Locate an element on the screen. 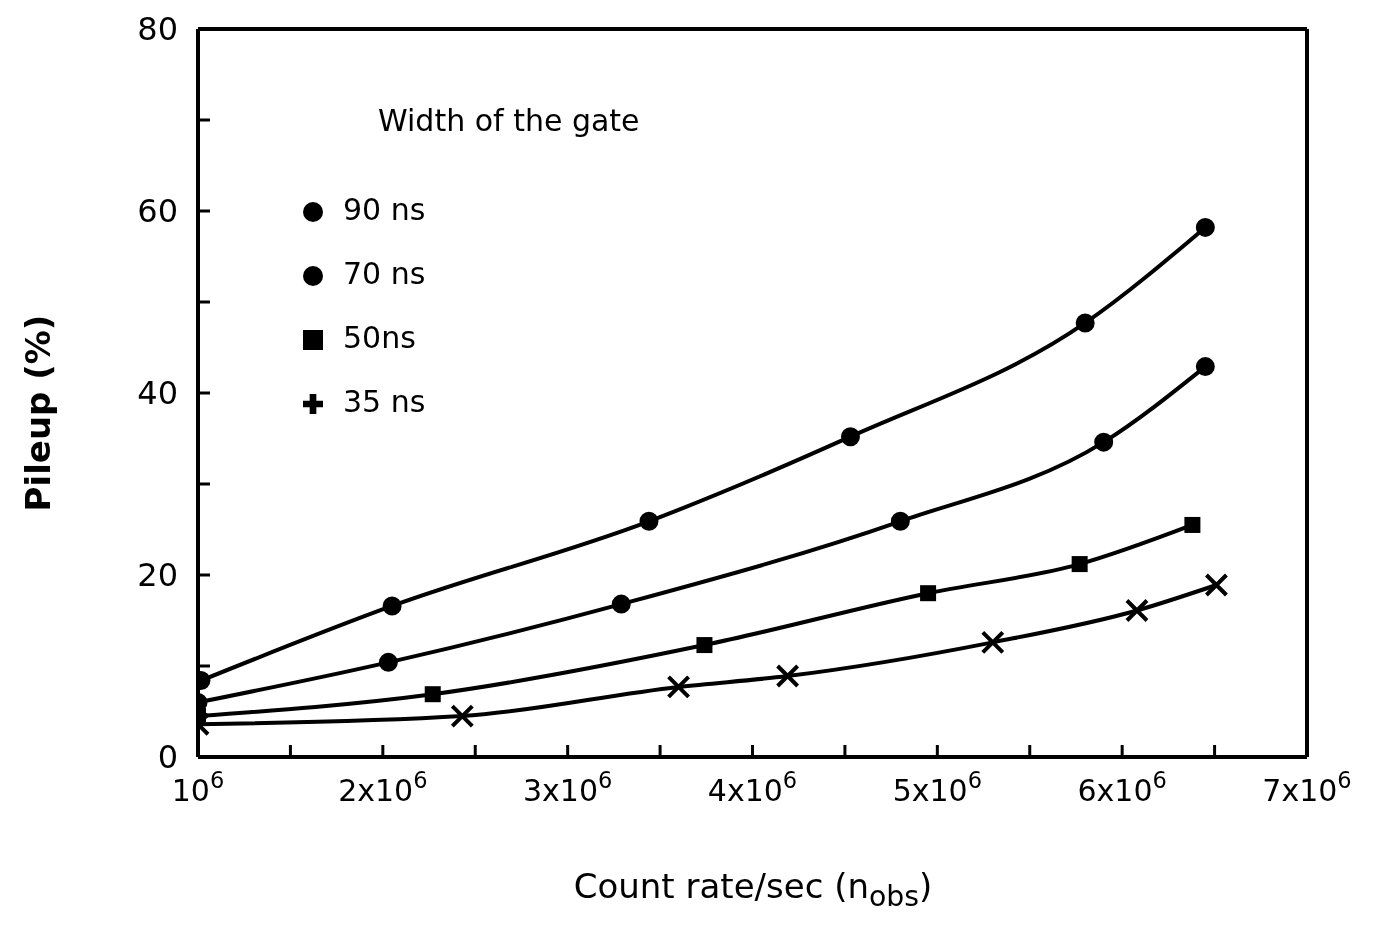 This screenshot has width=1376, height=935. legend-label: 50ns is located at coordinates (379, 337).